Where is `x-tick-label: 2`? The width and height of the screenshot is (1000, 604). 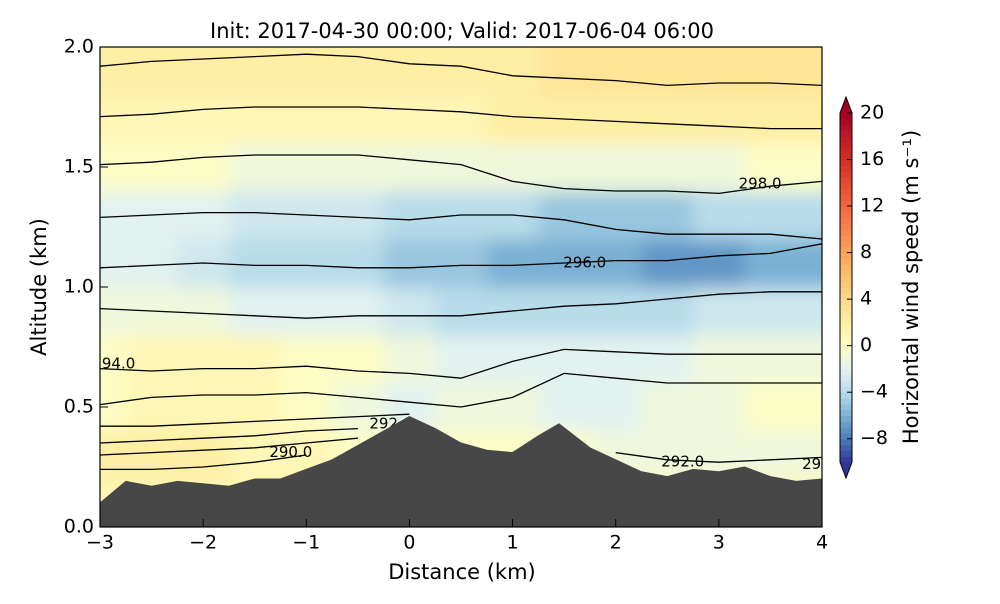 x-tick-label: 2 is located at coordinates (616, 543).